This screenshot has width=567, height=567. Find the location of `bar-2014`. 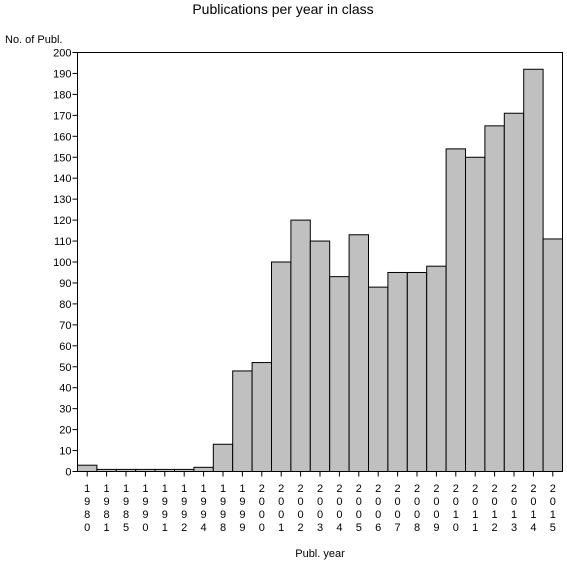

bar-2014 is located at coordinates (533, 270).